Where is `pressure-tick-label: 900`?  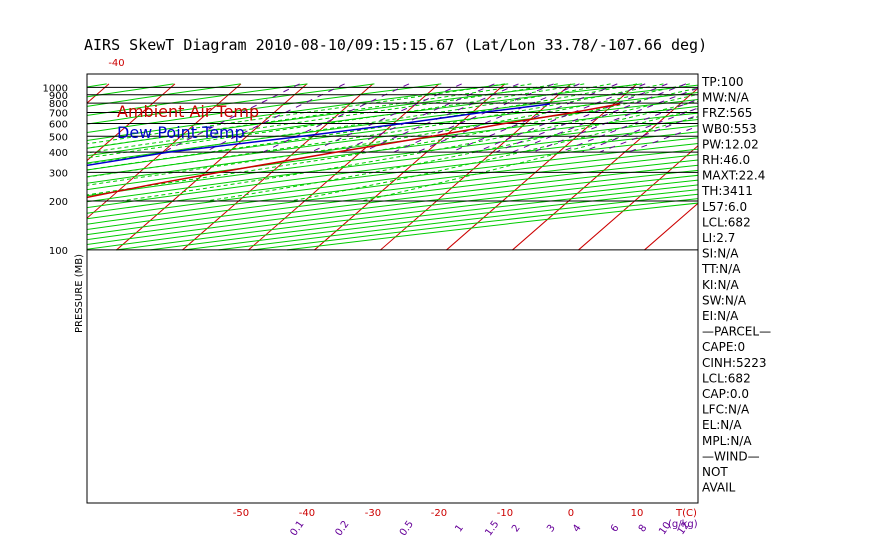
pressure-tick-label: 900 is located at coordinates (58, 96).